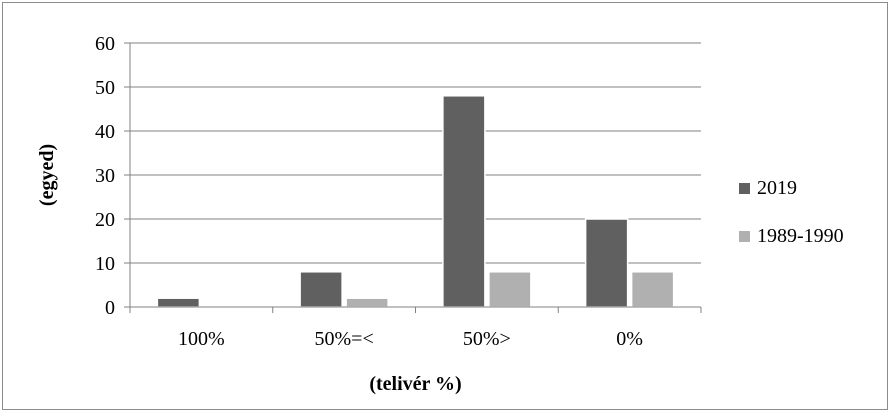 This screenshot has height=417, width=892. Describe the element at coordinates (105, 220) in the screenshot. I see `y-tick-label: 20` at that location.